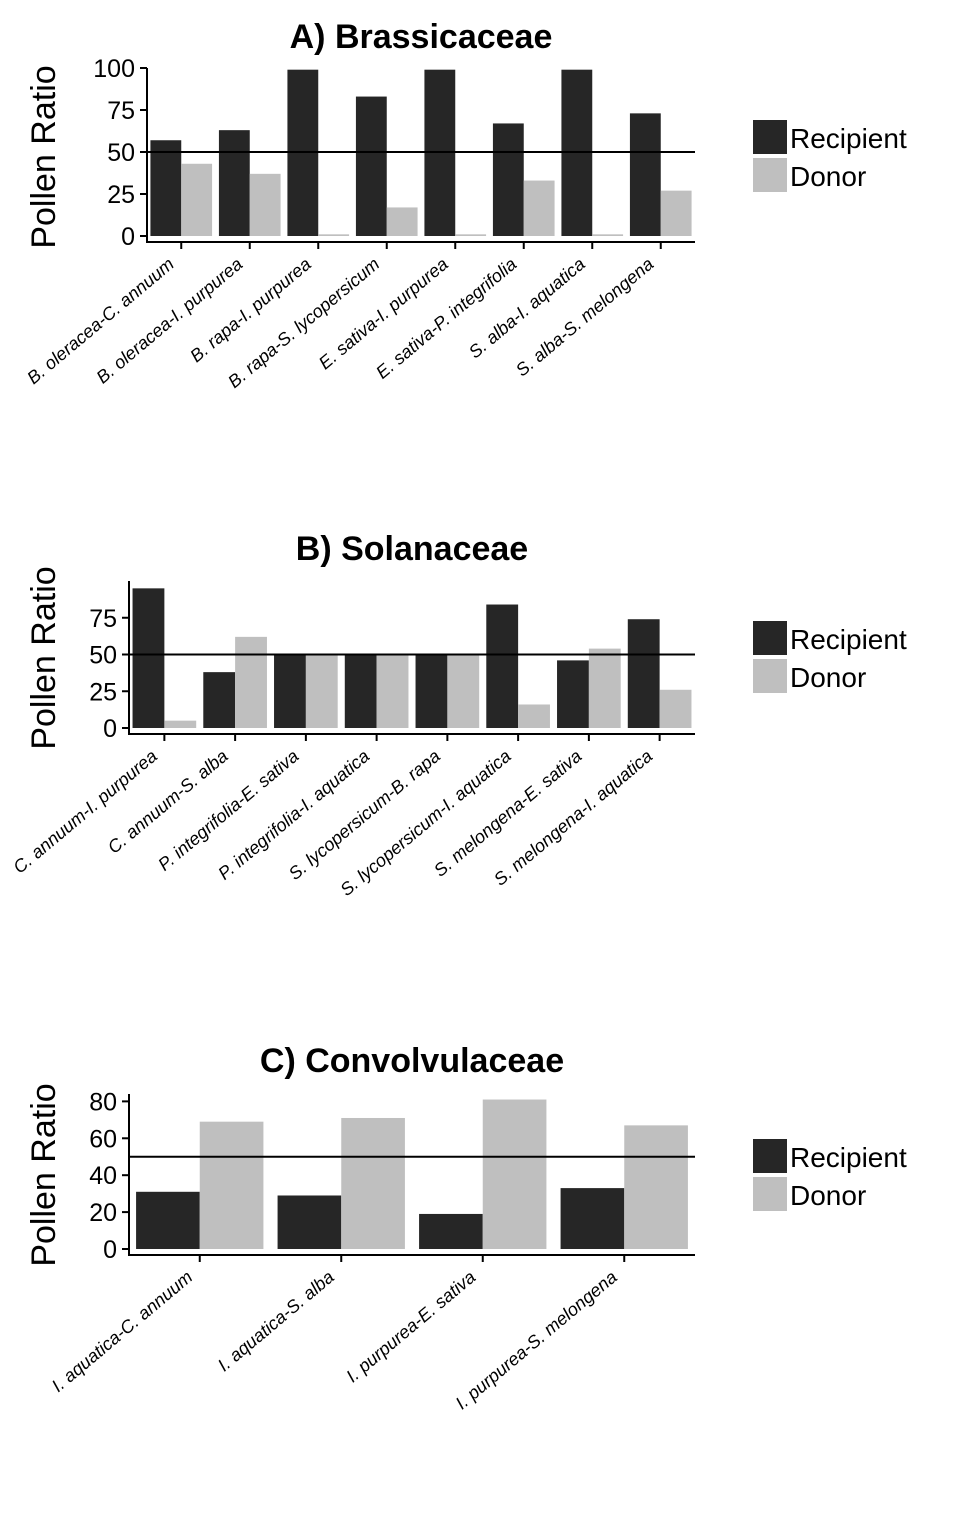  Describe the element at coordinates (383, 314) in the screenshot. I see `x-tick-label: E. sativa-I. purpurea` at that location.